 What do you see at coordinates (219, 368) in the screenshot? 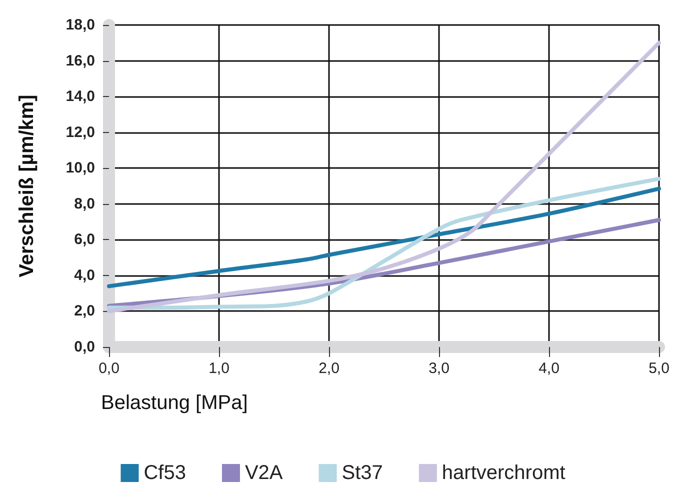
I see `x-tick-label: 1,0` at bounding box center [219, 368].